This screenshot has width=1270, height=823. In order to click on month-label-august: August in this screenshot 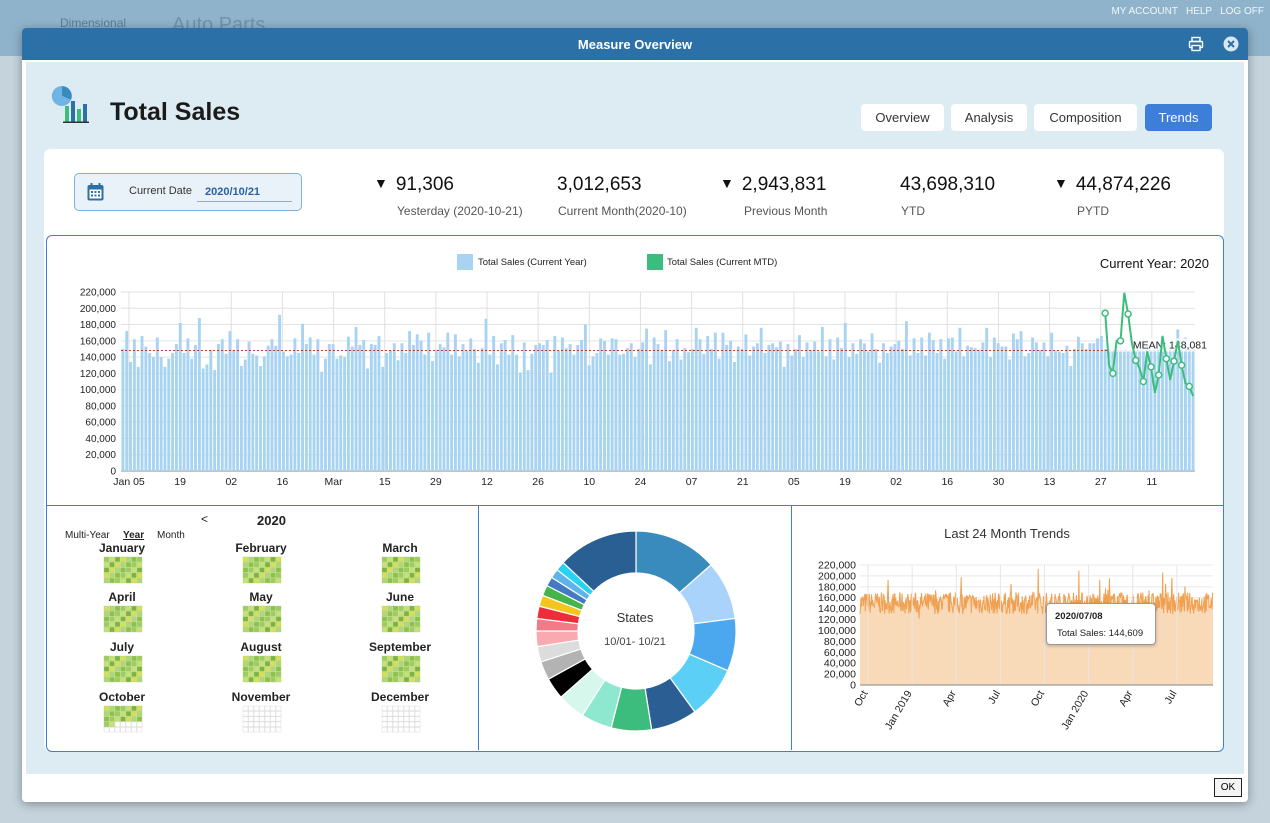, I will do `click(261, 647)`.